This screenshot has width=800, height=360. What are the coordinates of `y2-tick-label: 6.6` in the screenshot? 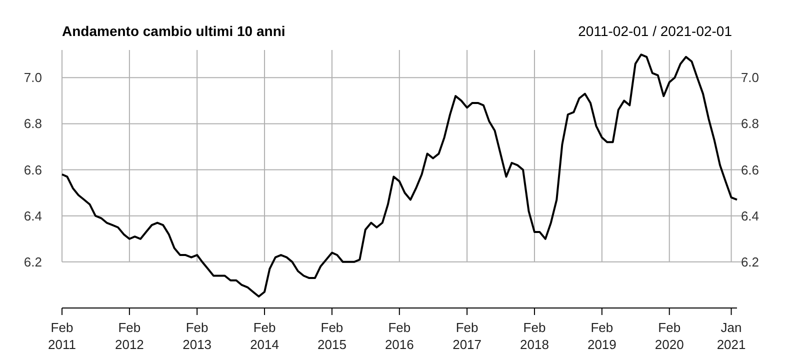 It's located at (750, 170).